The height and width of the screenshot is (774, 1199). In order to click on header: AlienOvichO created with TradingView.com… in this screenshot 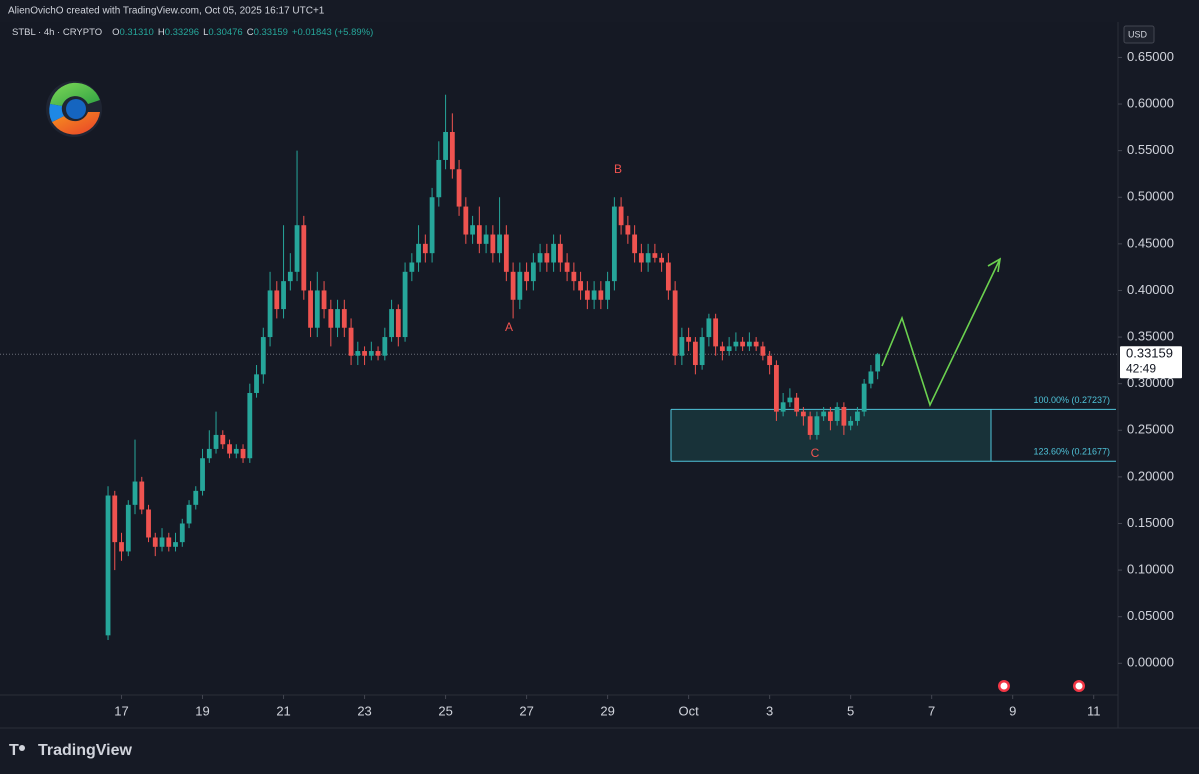, I will do `click(166, 11)`.